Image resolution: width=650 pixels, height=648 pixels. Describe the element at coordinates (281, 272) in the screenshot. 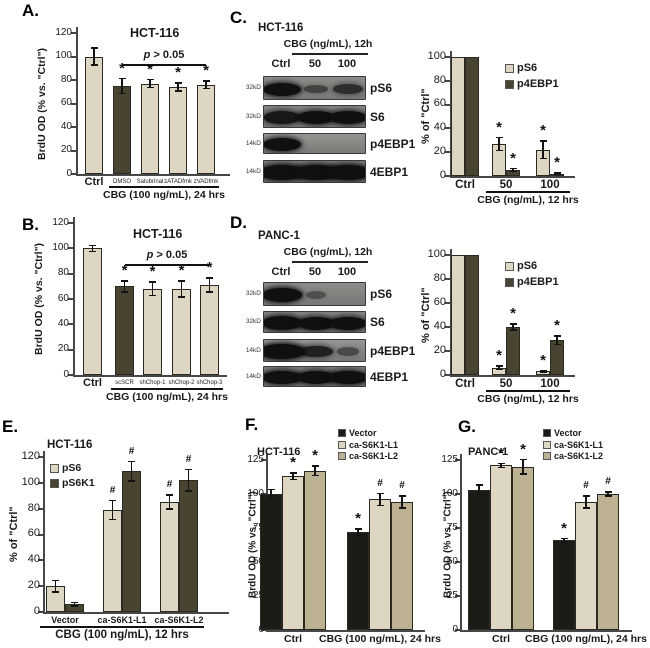

I see `blot-lane-label: Ctrl` at that location.